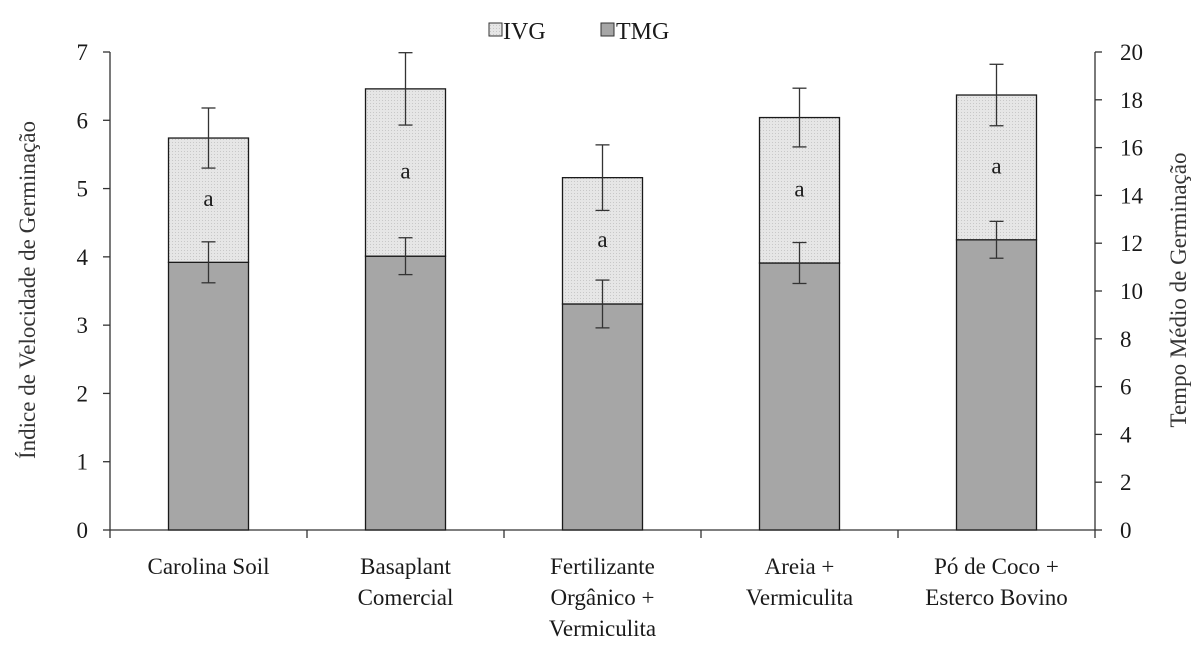 The image size is (1195, 646). I want to click on category-label: Pó de Coco +, so click(996, 566).